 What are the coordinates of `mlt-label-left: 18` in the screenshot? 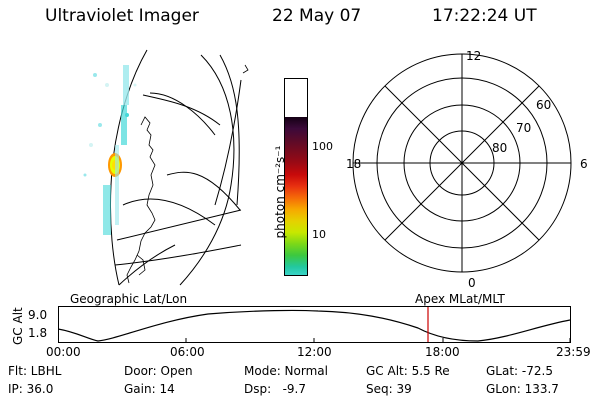 It's located at (353, 164).